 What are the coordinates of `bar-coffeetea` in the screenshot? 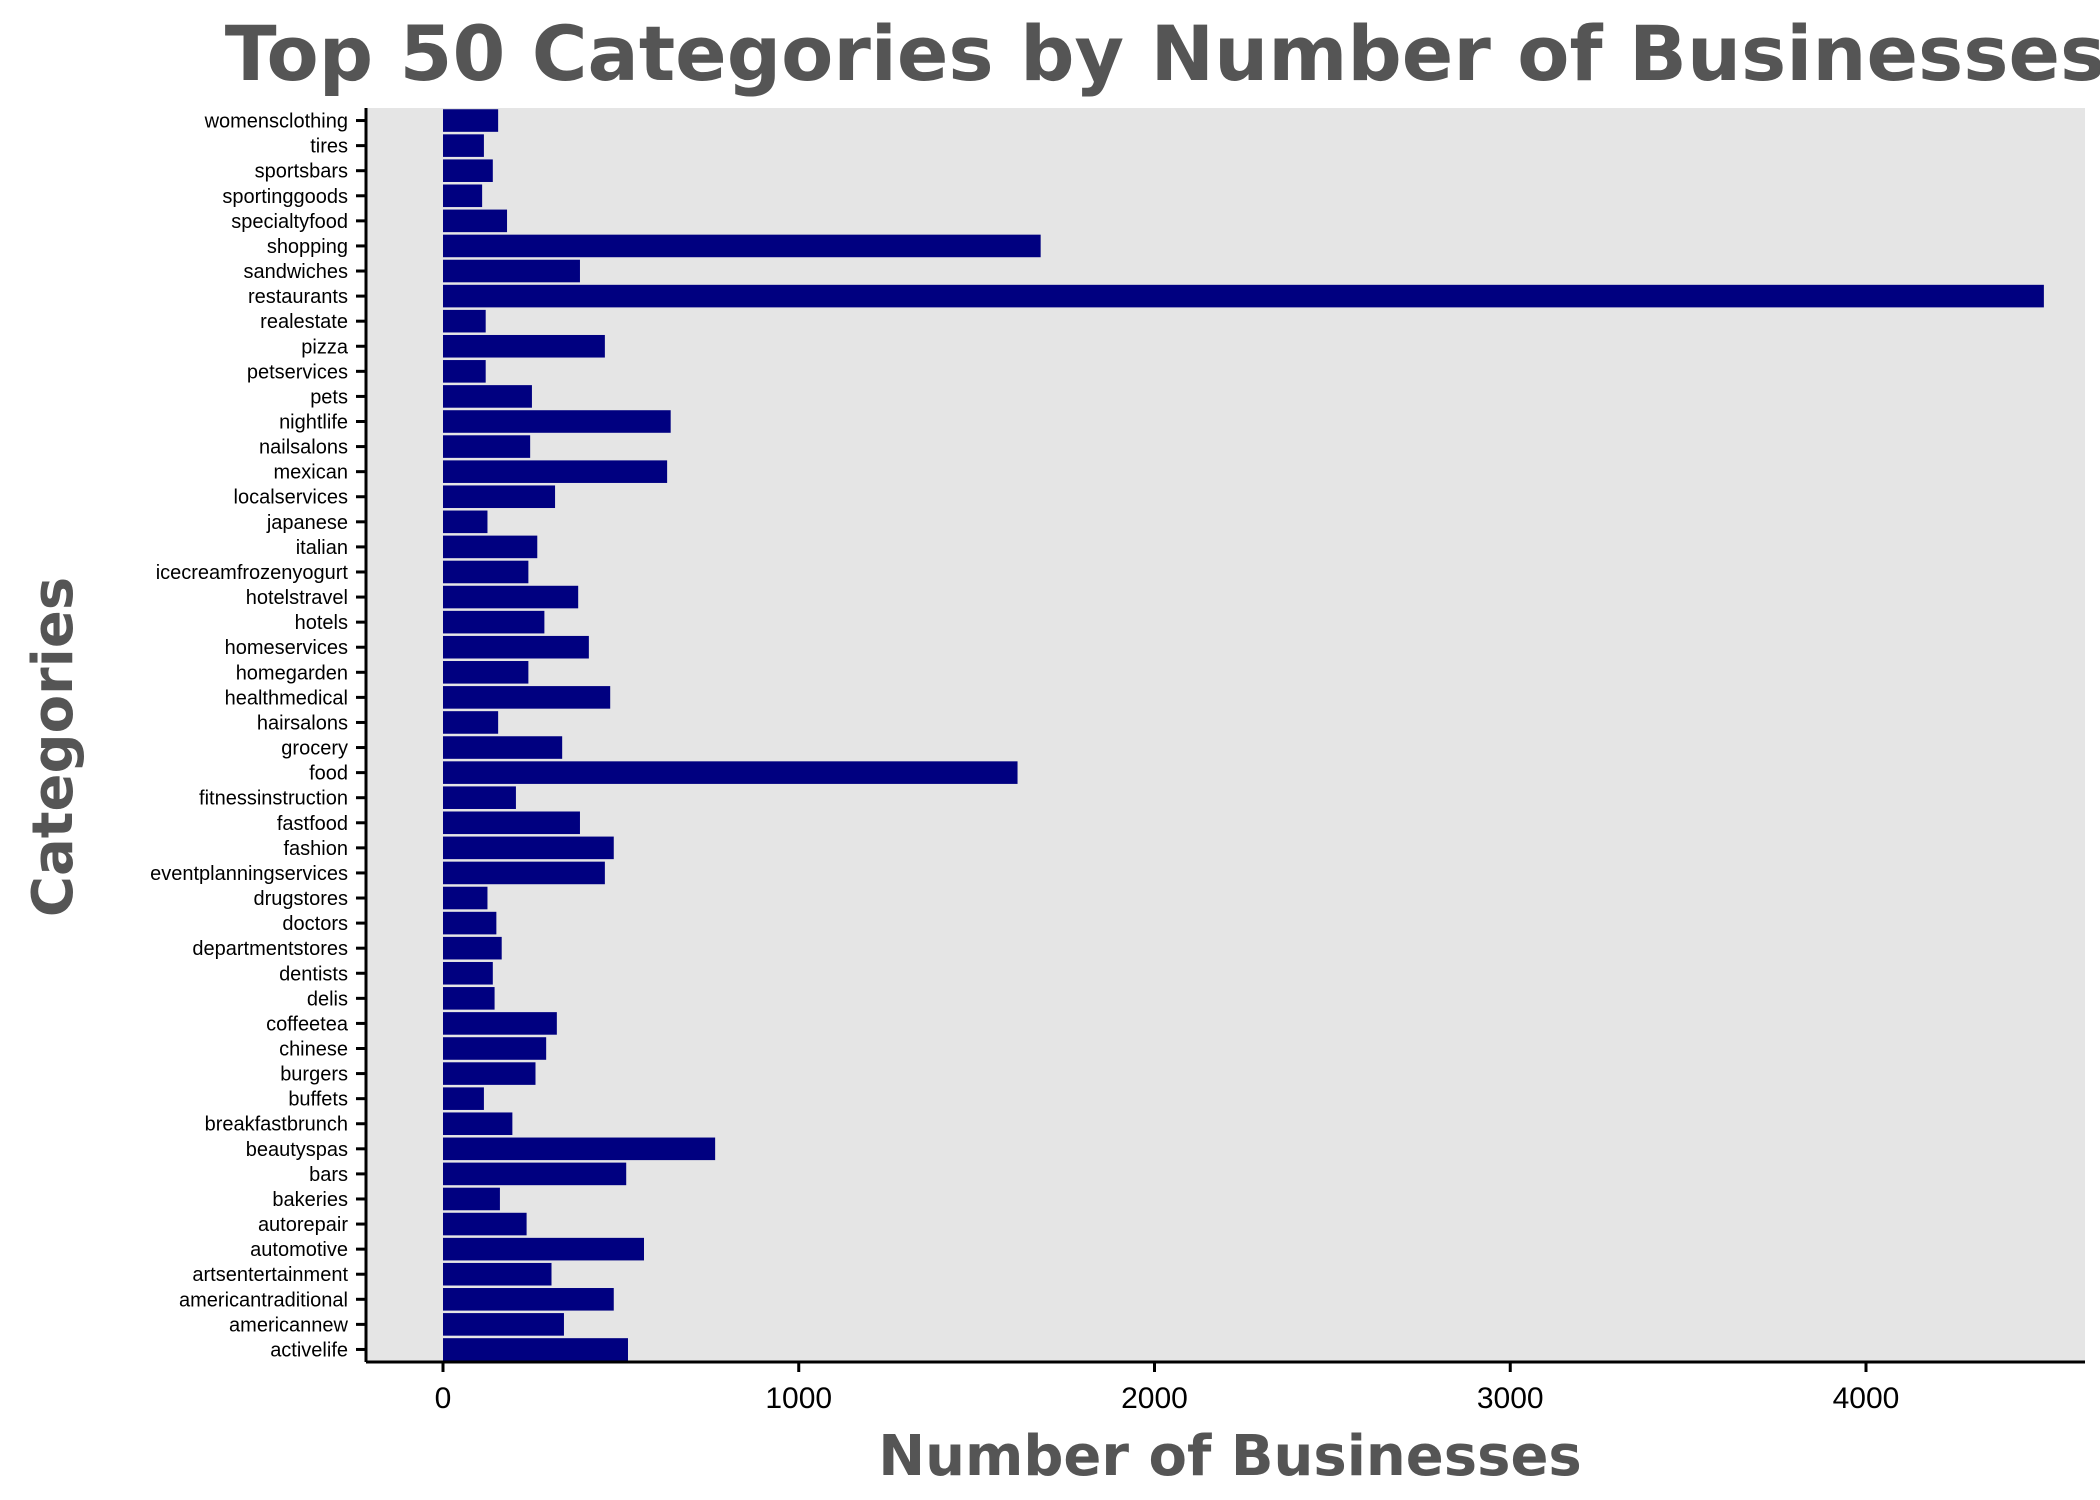 It's located at (500, 1023).